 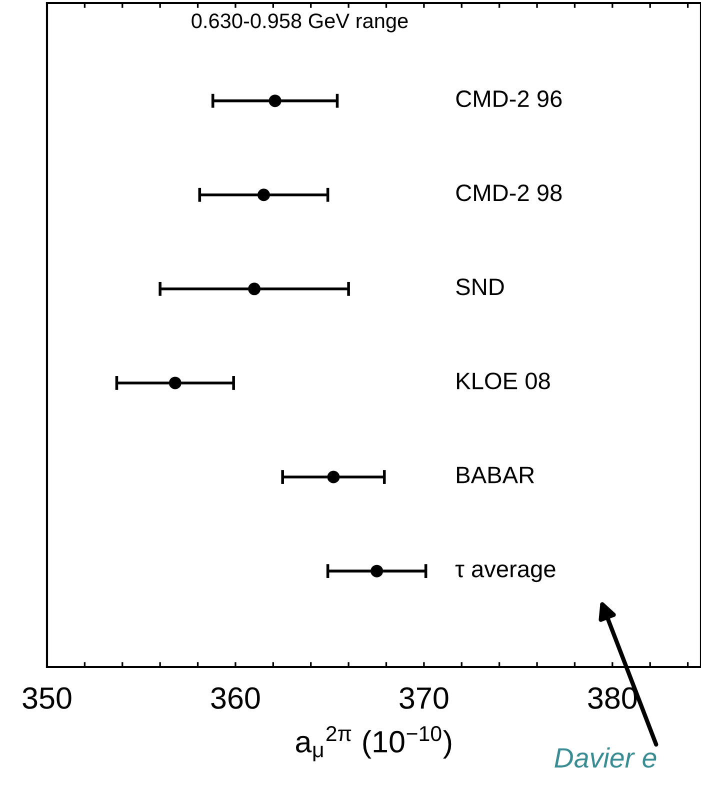 I want to click on y-tick-label: SND, so click(x=480, y=287).